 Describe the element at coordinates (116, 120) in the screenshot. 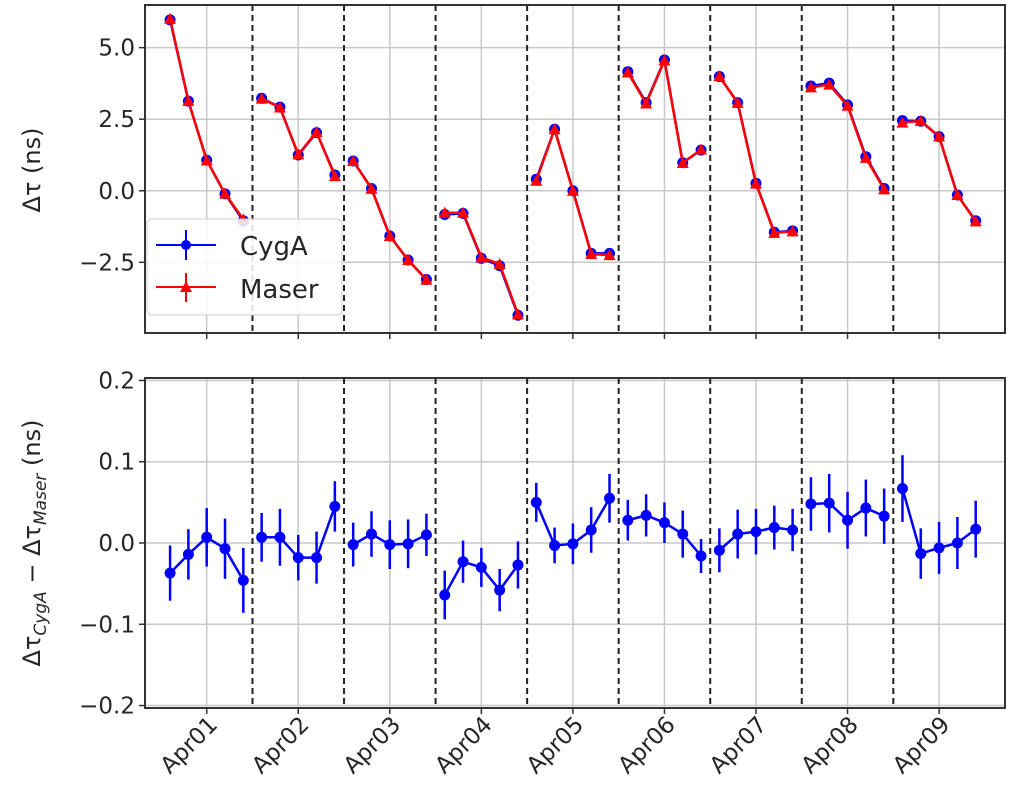

I see `y-tick-label: 2.5` at that location.